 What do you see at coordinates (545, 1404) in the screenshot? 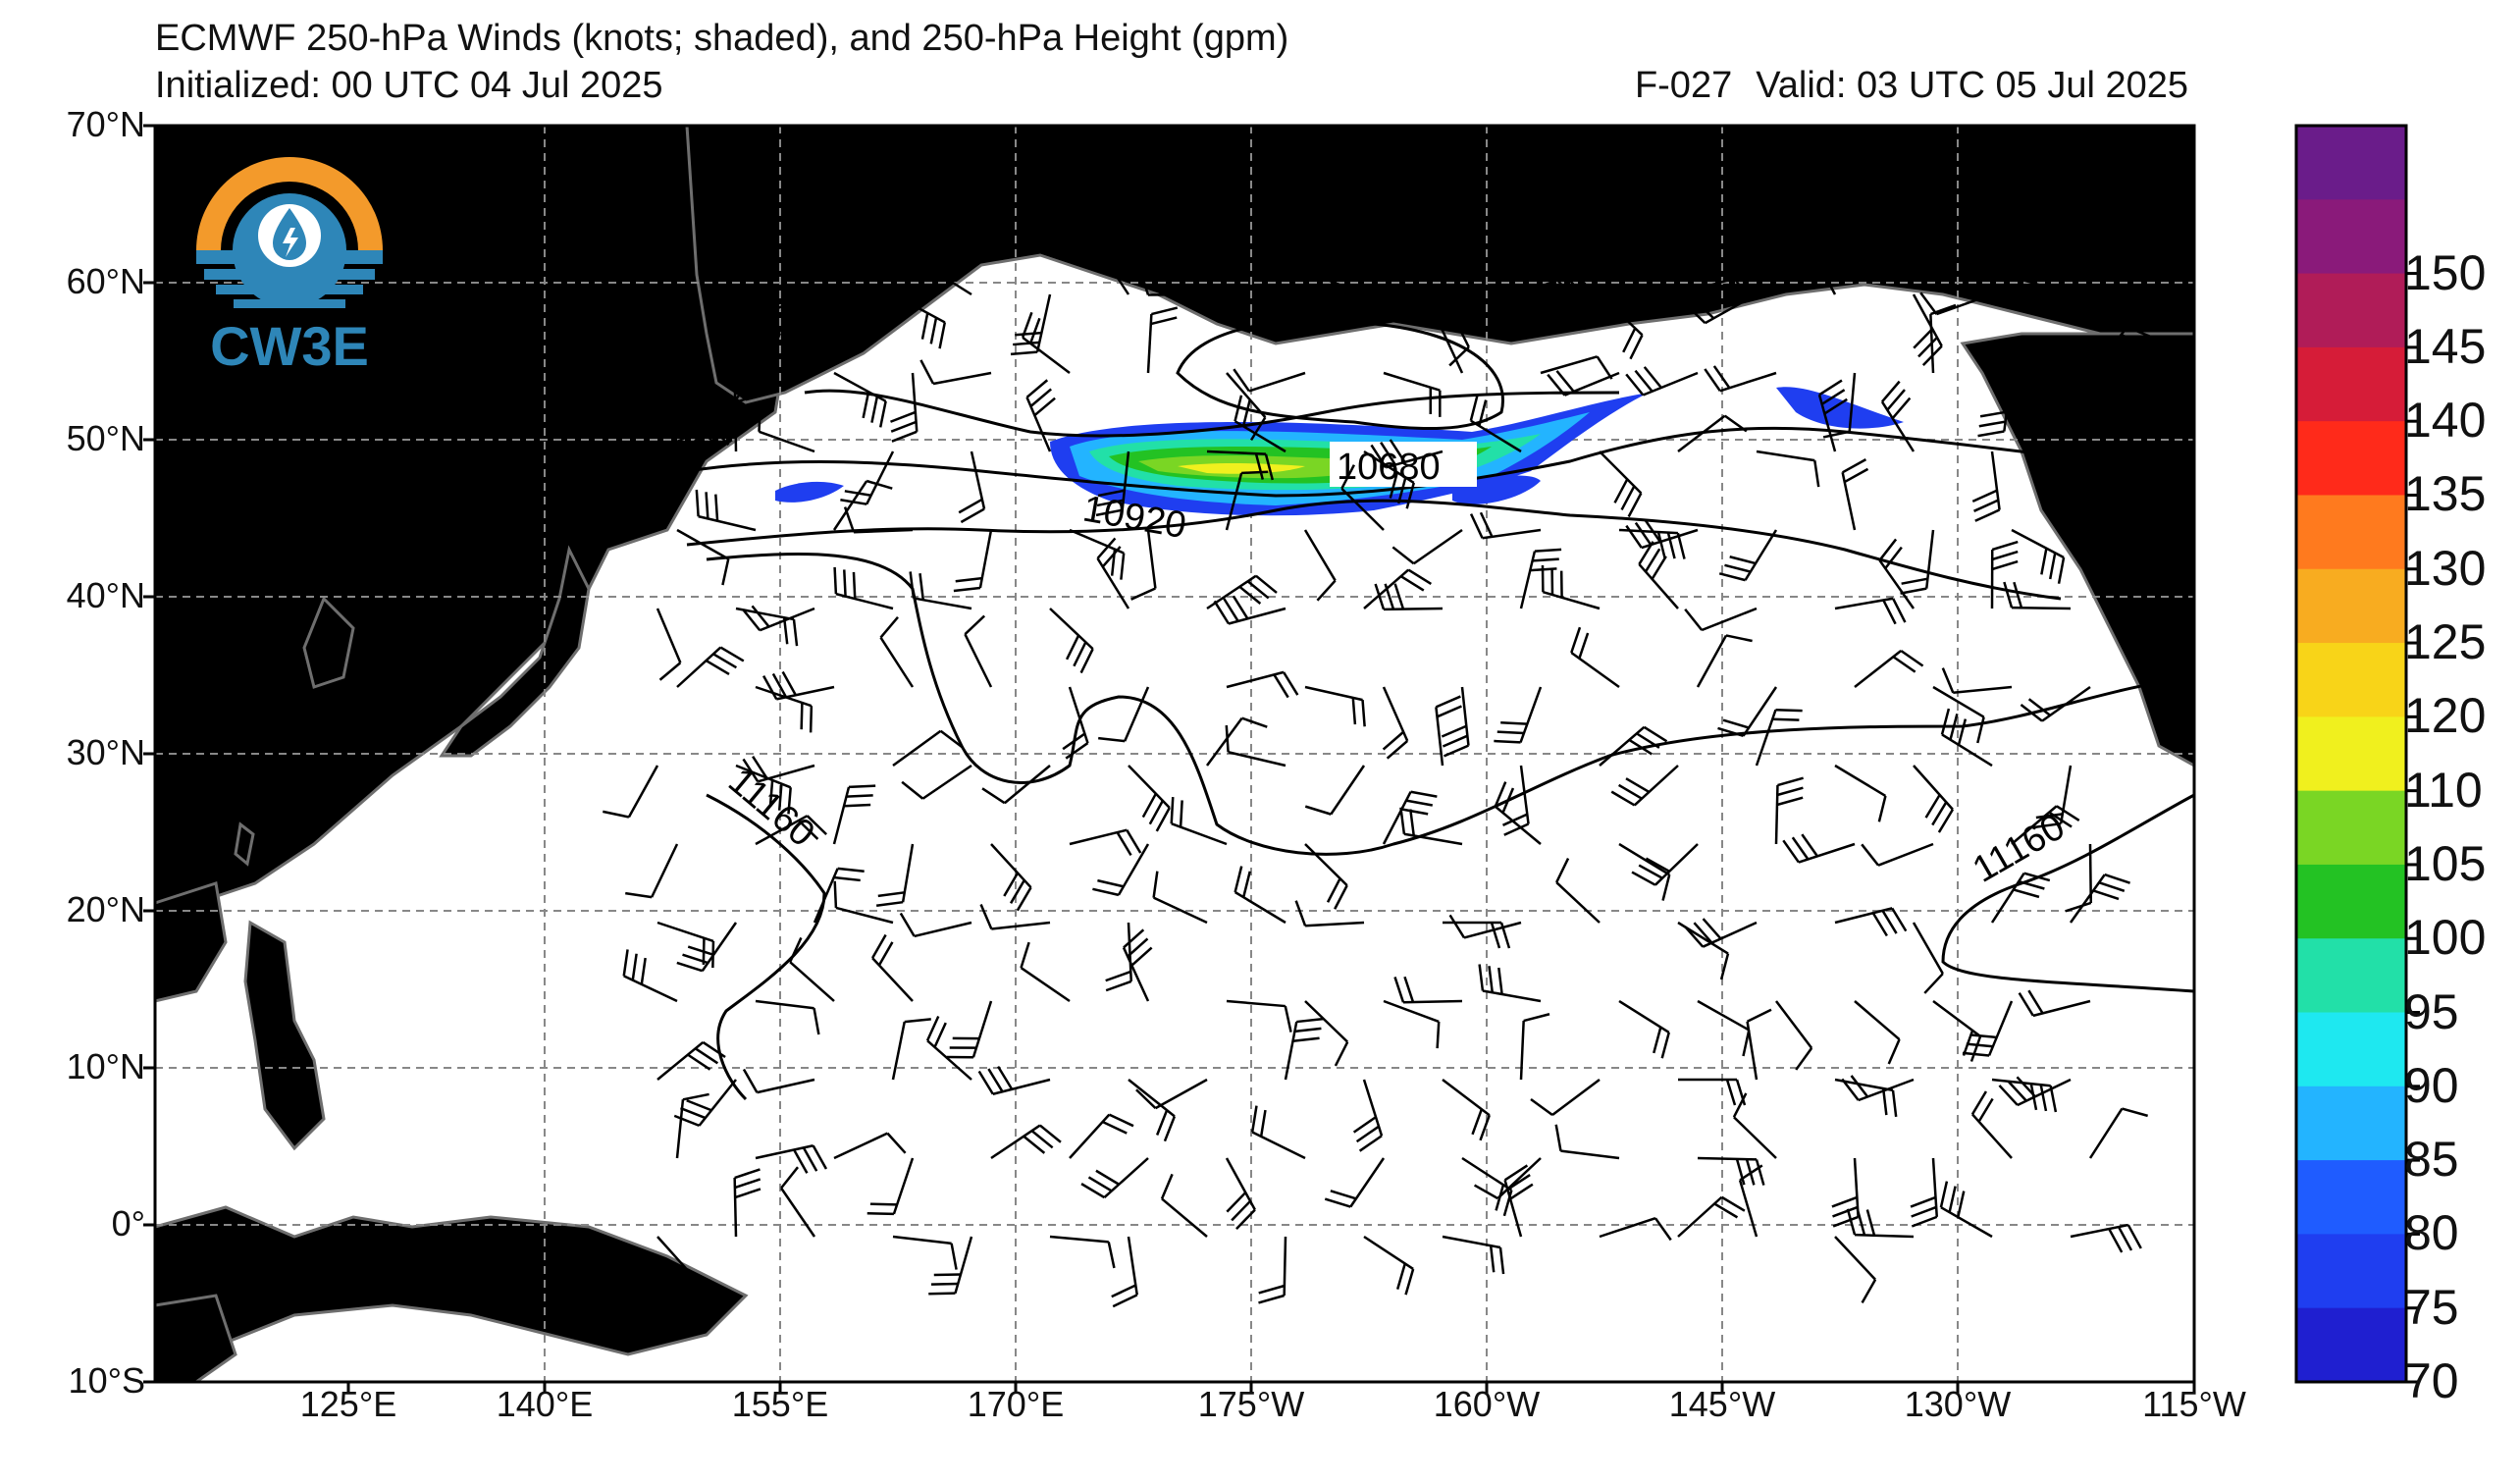
I see `lon-label-140e: 140°E` at bounding box center [545, 1404].